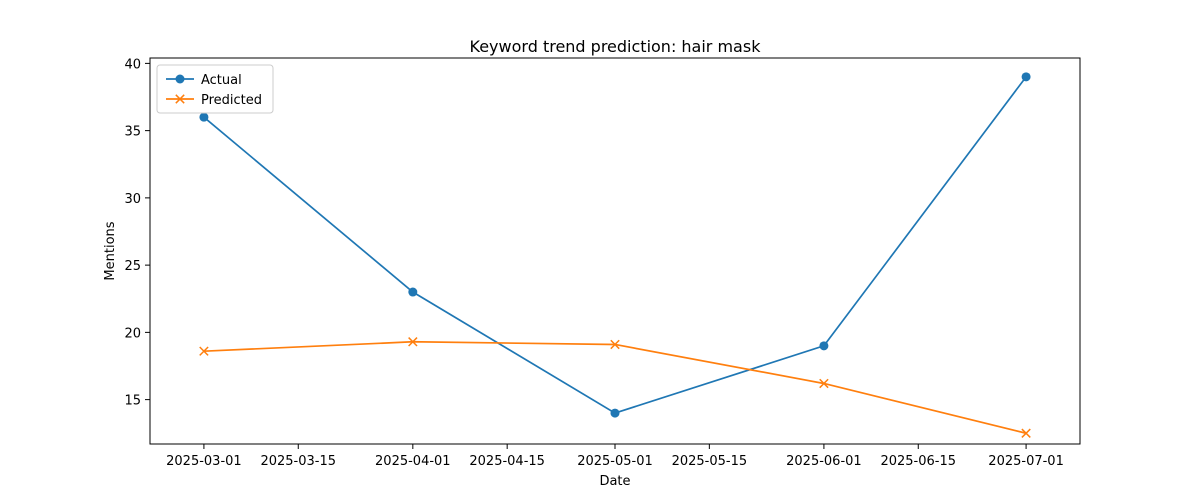  I want to click on chart-title: Keyword trend prediction: hair mask, so click(616, 46).